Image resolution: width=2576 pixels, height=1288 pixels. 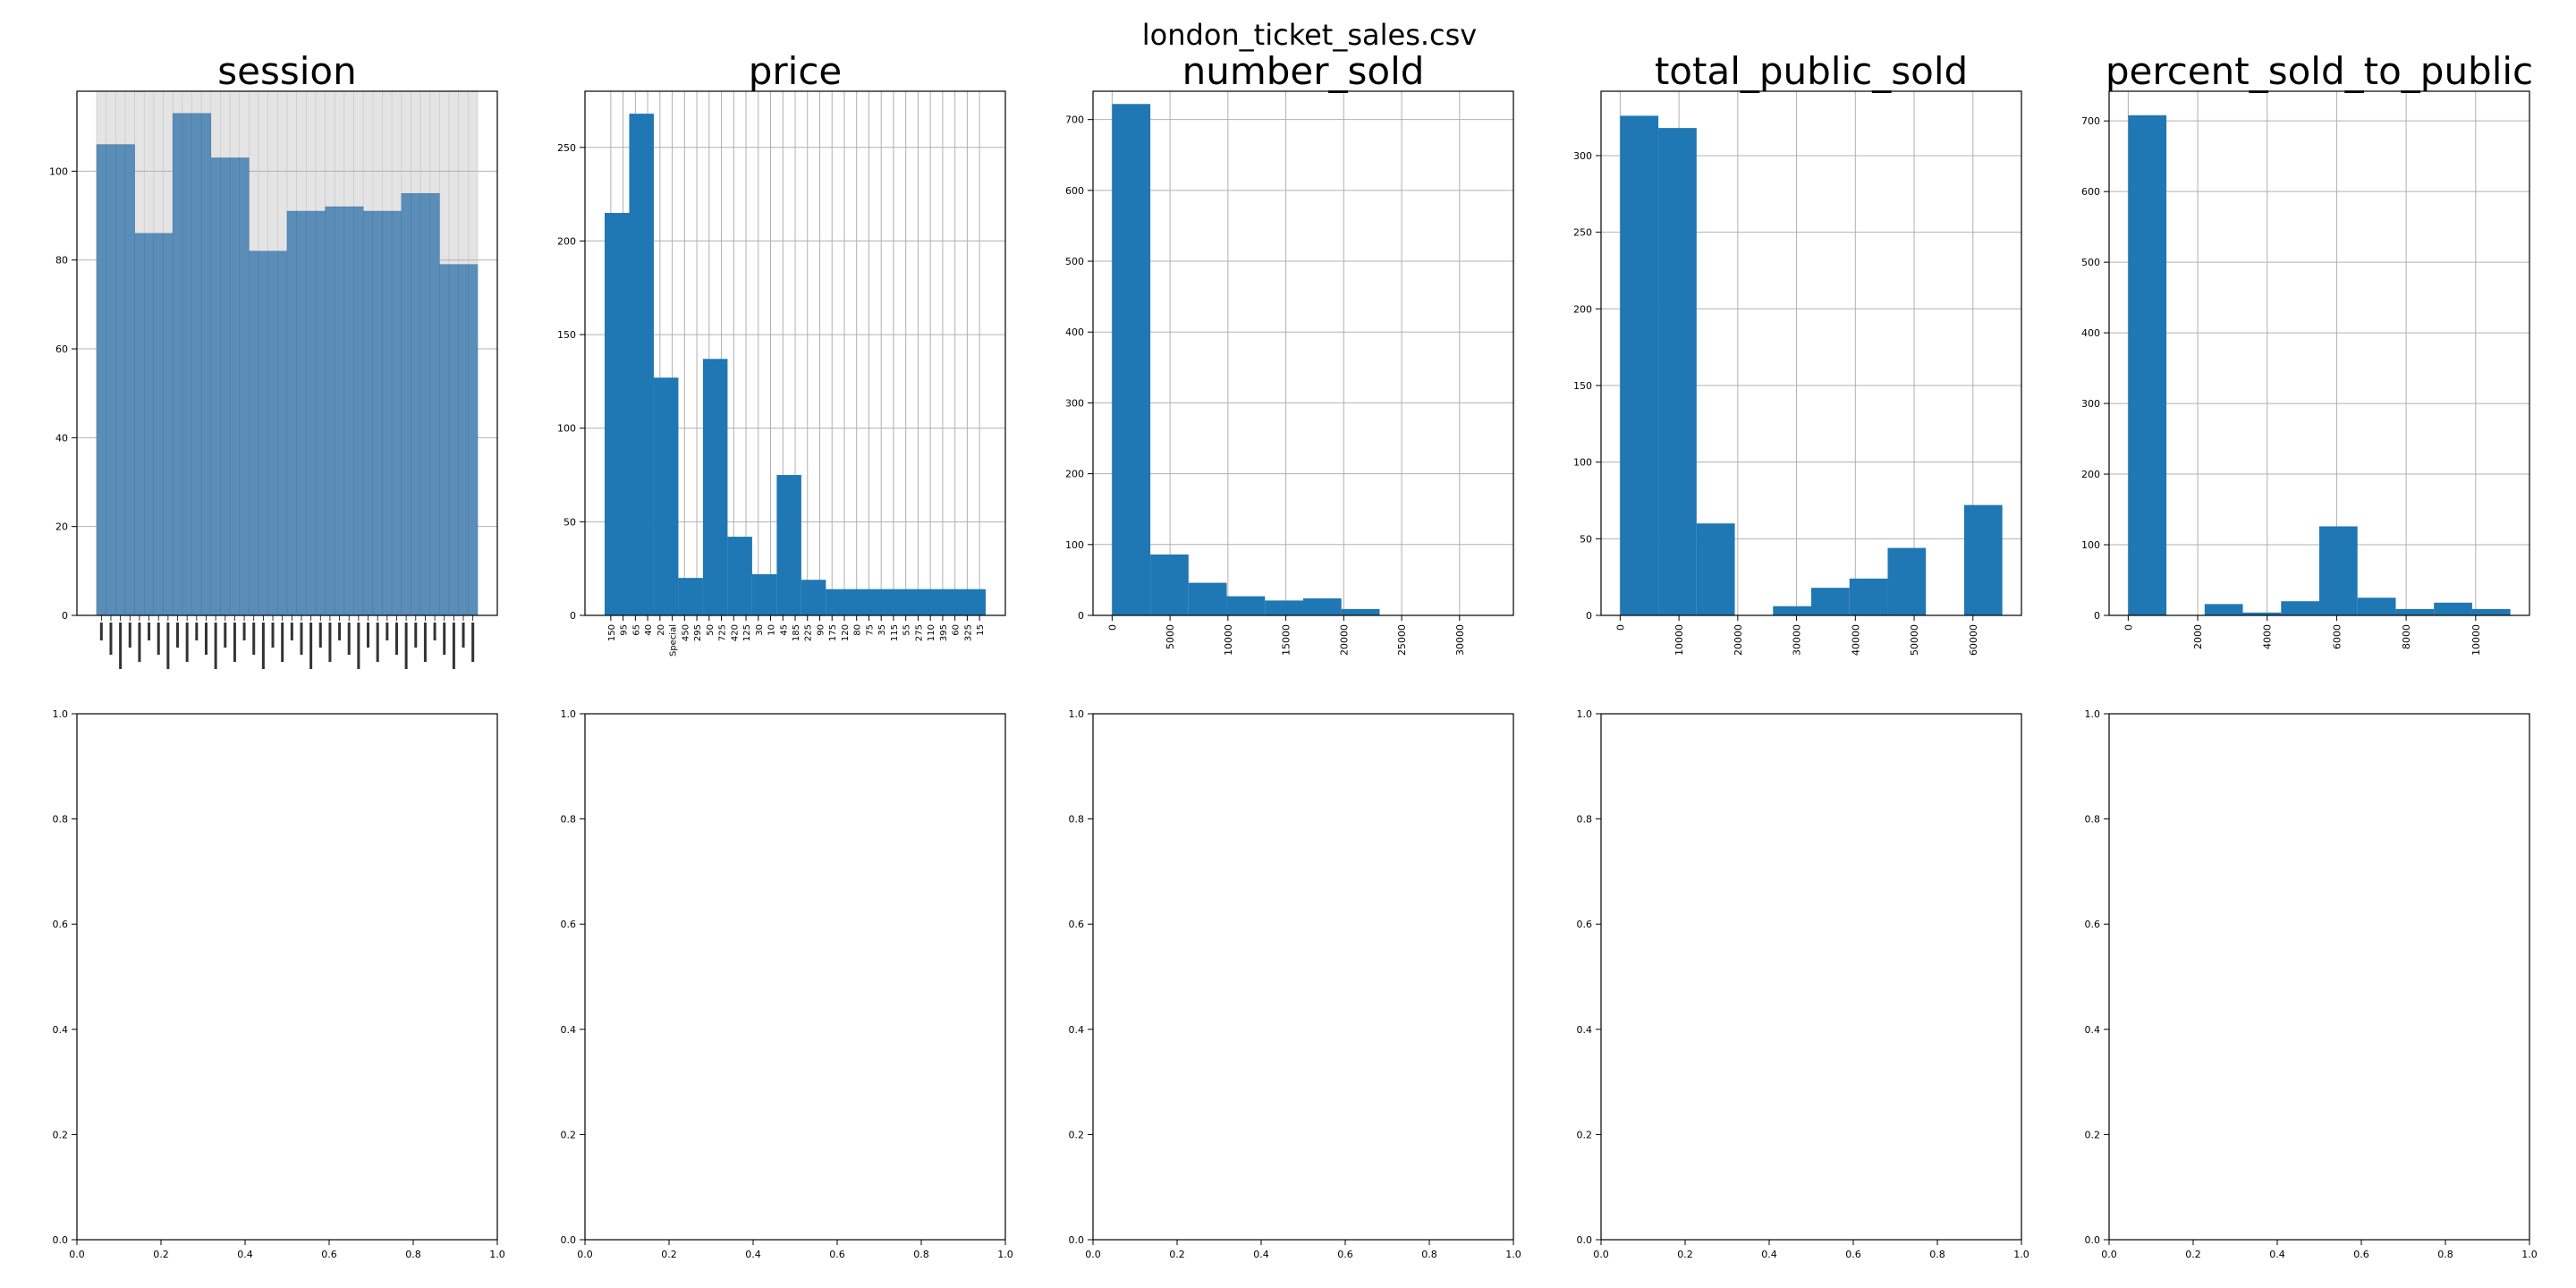 I want to click on total-public-sold-title: total_public_sold, so click(x=1811, y=71).